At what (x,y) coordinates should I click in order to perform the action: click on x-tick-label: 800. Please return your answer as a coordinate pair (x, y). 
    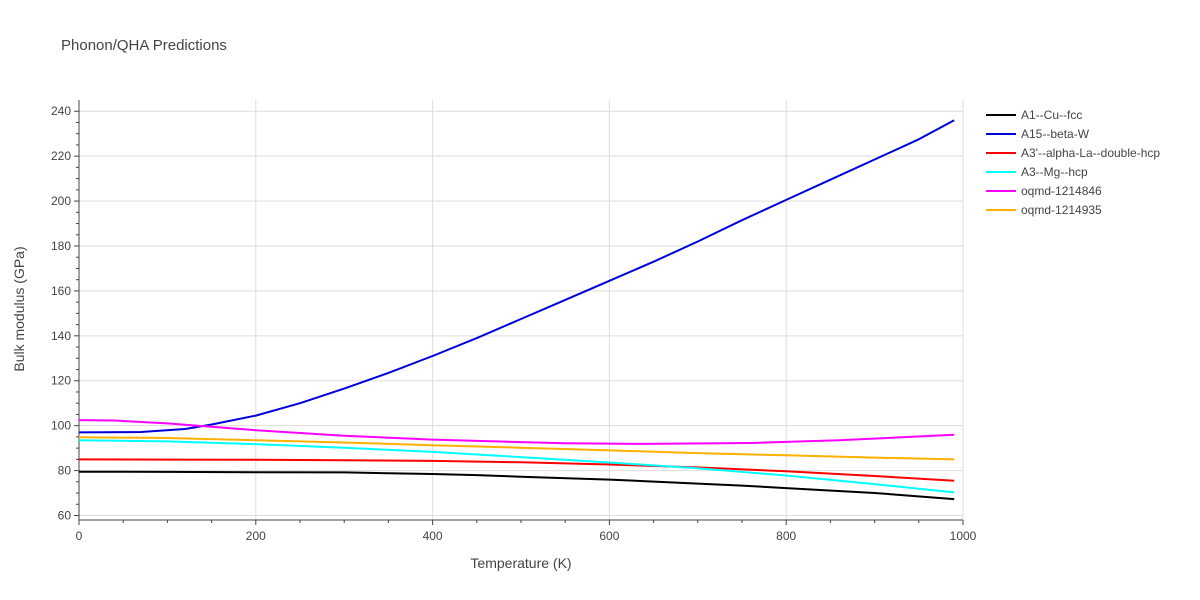
    Looking at the image, I should click on (786, 536).